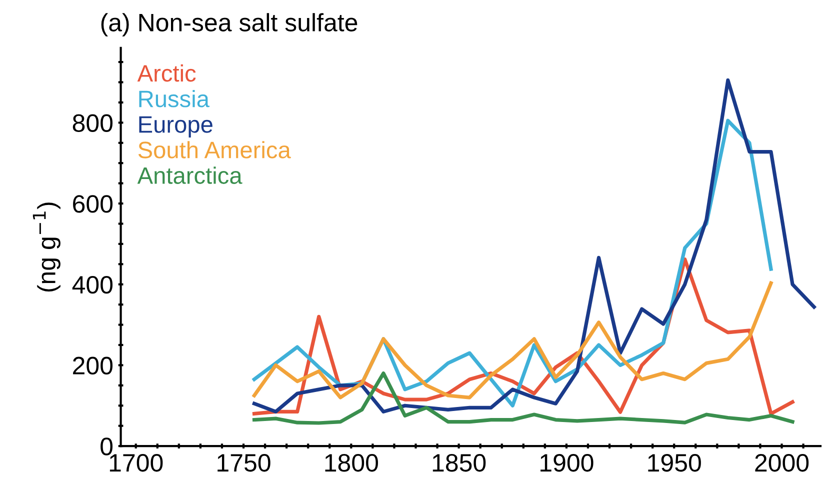 The width and height of the screenshot is (833, 504). Describe the element at coordinates (174, 99) in the screenshot. I see `text: Russia` at that location.